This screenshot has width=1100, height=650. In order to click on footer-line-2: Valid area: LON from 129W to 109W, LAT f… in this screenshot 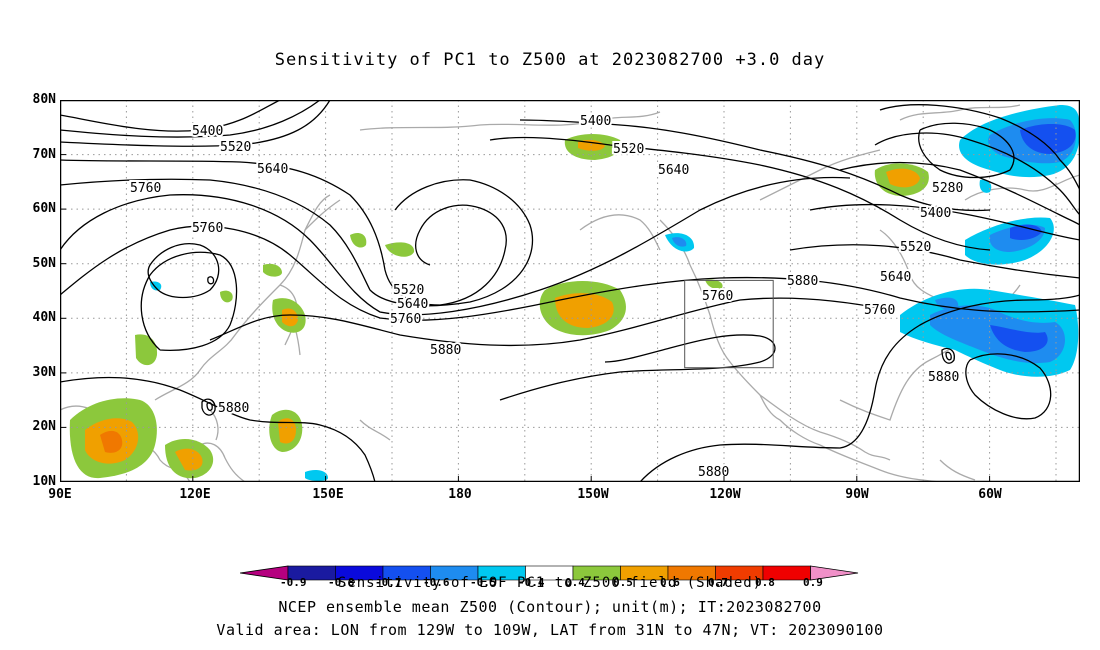, I will do `click(550, 630)`.